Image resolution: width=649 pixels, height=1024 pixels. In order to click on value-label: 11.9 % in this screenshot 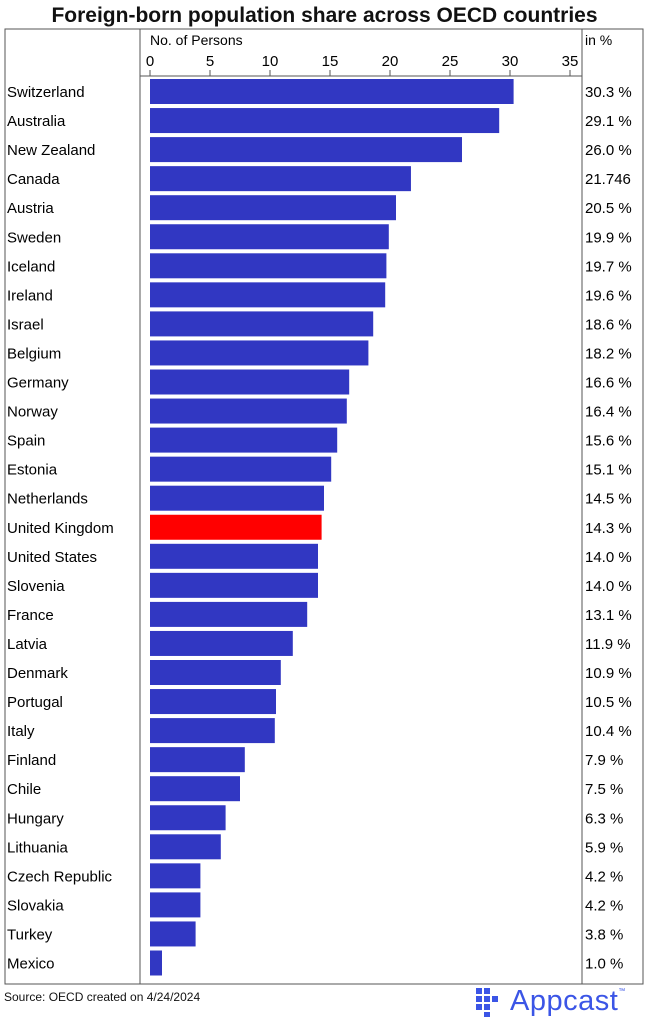, I will do `click(608, 644)`.